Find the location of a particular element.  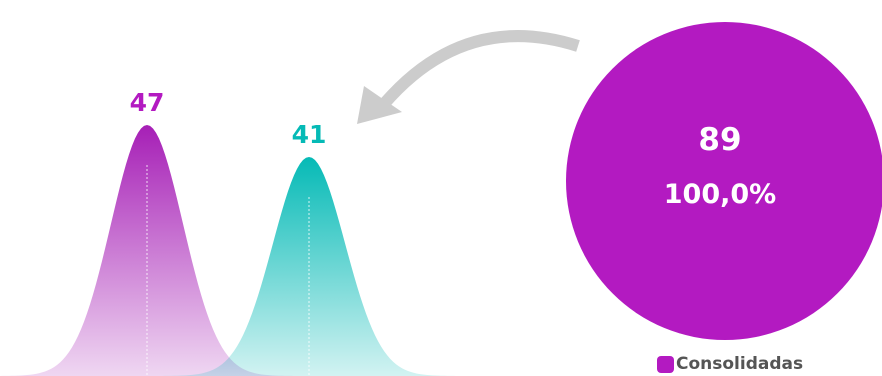

pie-legend: Consolidadas is located at coordinates (730, 364).